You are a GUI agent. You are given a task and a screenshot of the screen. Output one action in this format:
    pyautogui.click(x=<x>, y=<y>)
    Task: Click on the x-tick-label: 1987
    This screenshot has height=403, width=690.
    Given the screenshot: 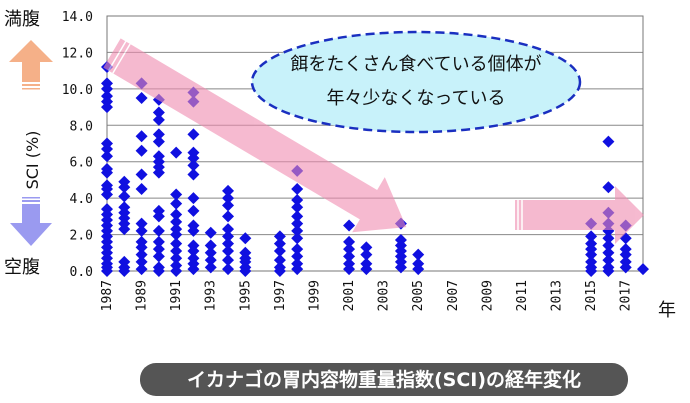 What is the action you would take?
    pyautogui.click(x=107, y=295)
    